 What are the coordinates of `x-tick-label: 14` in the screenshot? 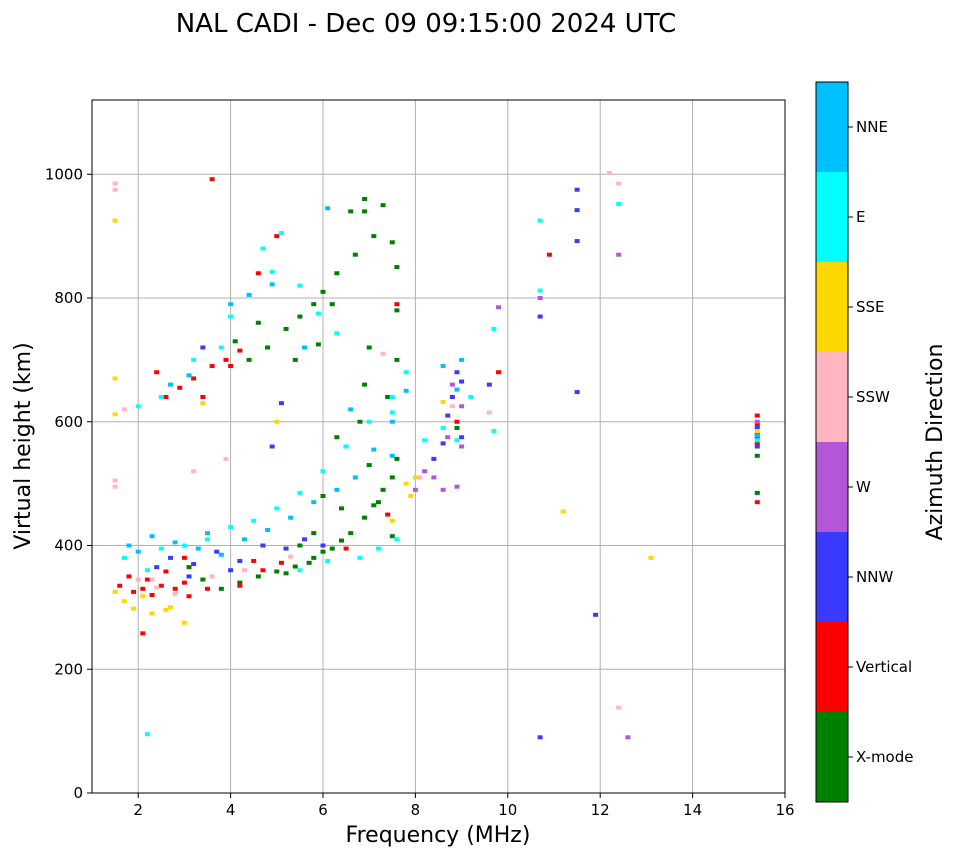 It's located at (692, 810).